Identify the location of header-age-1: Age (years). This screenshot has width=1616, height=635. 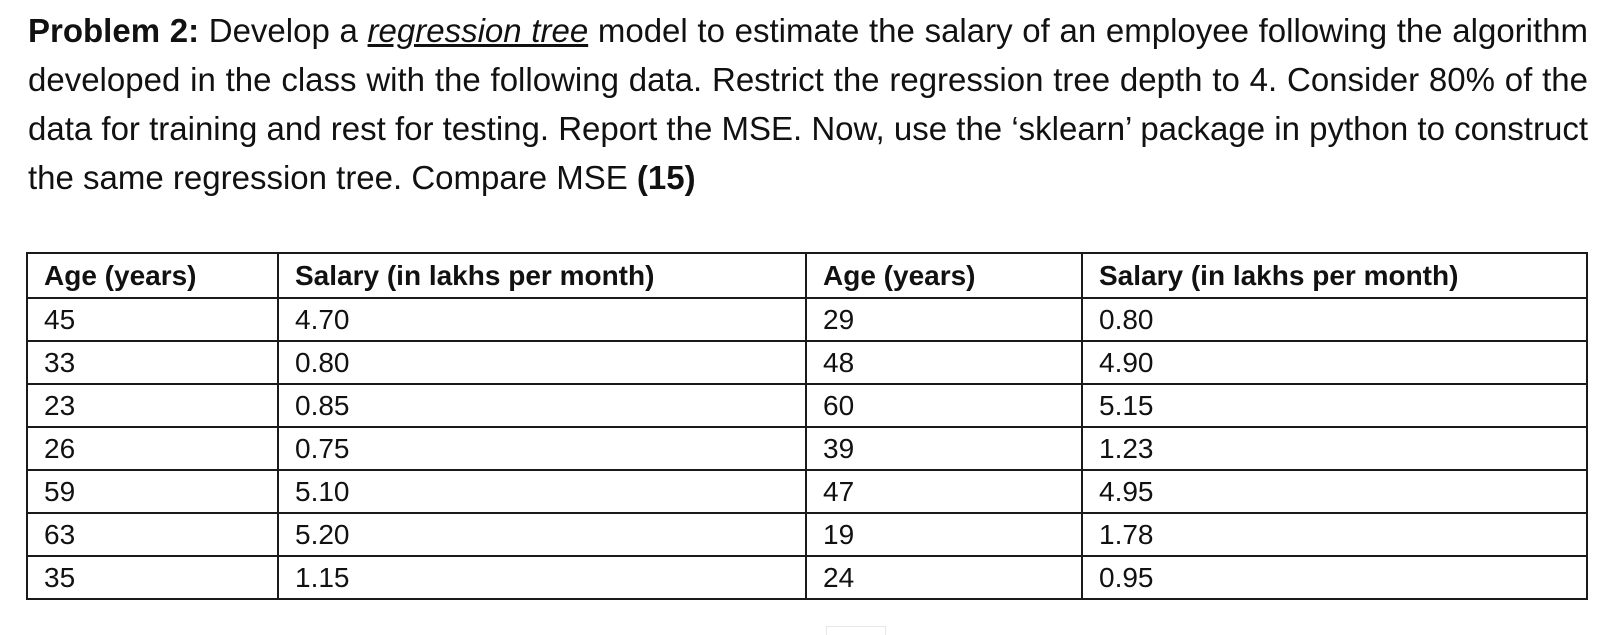
(152, 275).